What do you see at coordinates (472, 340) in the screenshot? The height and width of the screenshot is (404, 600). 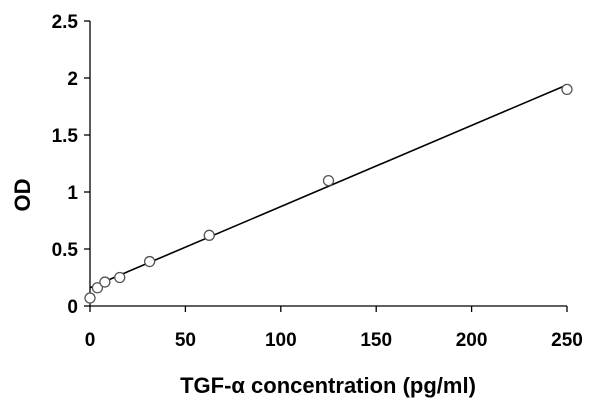 I see `x-tick-label: 200` at bounding box center [472, 340].